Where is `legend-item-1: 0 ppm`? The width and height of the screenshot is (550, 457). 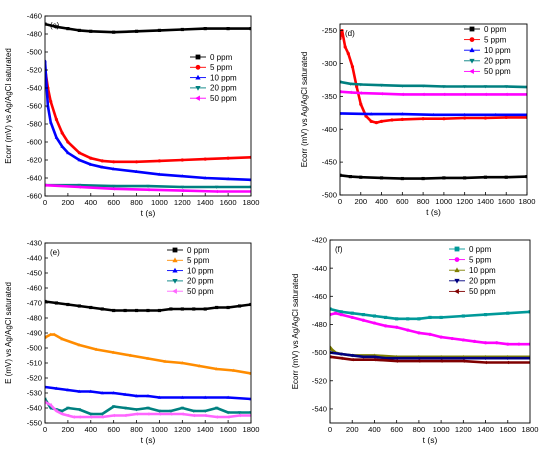 legend-item-1: 0 ppm is located at coordinates (485, 29).